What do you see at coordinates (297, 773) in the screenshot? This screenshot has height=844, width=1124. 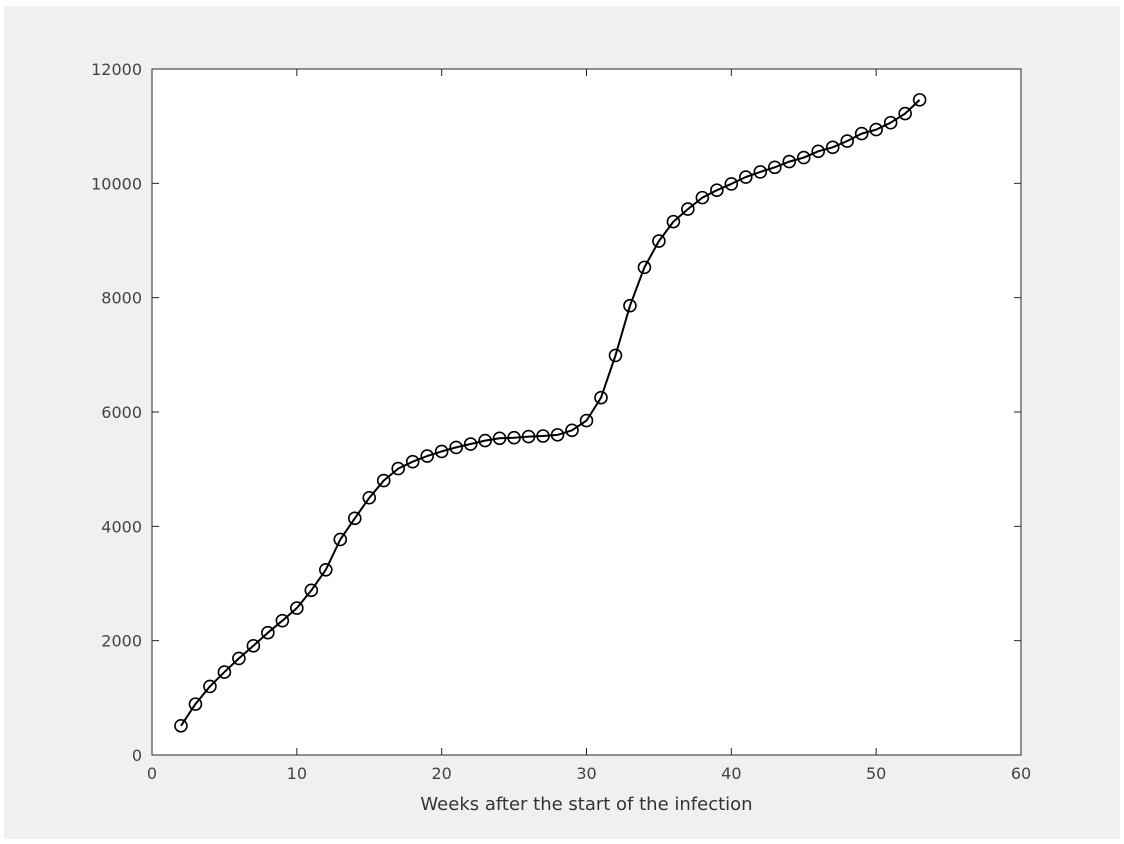 I see `x-tick-label: 10` at bounding box center [297, 773].